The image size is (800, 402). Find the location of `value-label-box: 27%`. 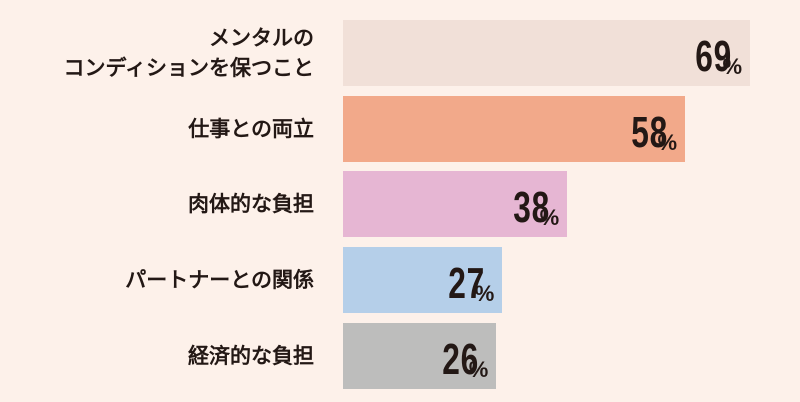

value-label-box: 27% is located at coordinates (418, 280).